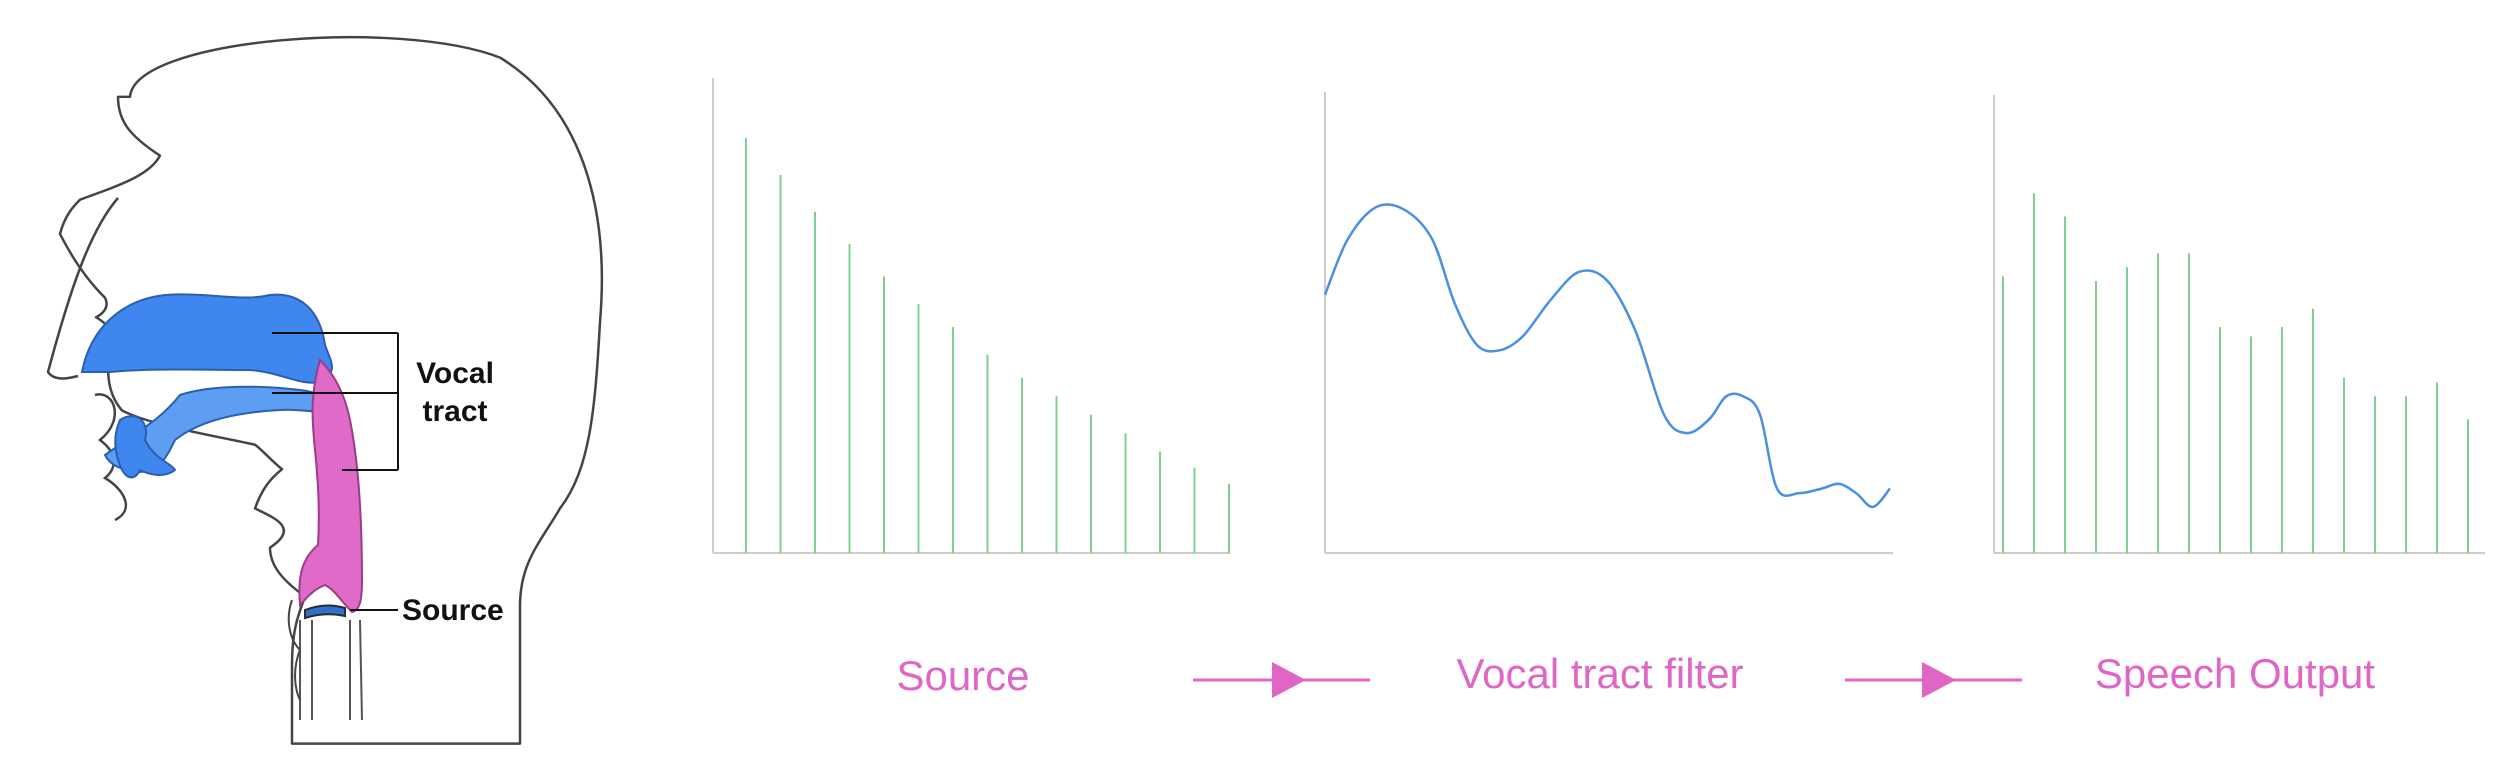 The height and width of the screenshot is (764, 2500). Describe the element at coordinates (294, 650) in the screenshot. I see `esophagus` at that location.